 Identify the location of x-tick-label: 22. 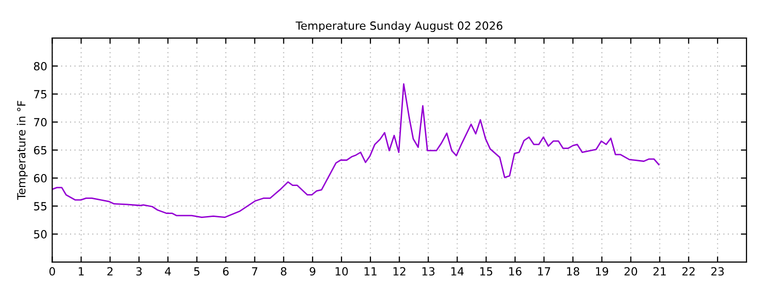
(688, 271).